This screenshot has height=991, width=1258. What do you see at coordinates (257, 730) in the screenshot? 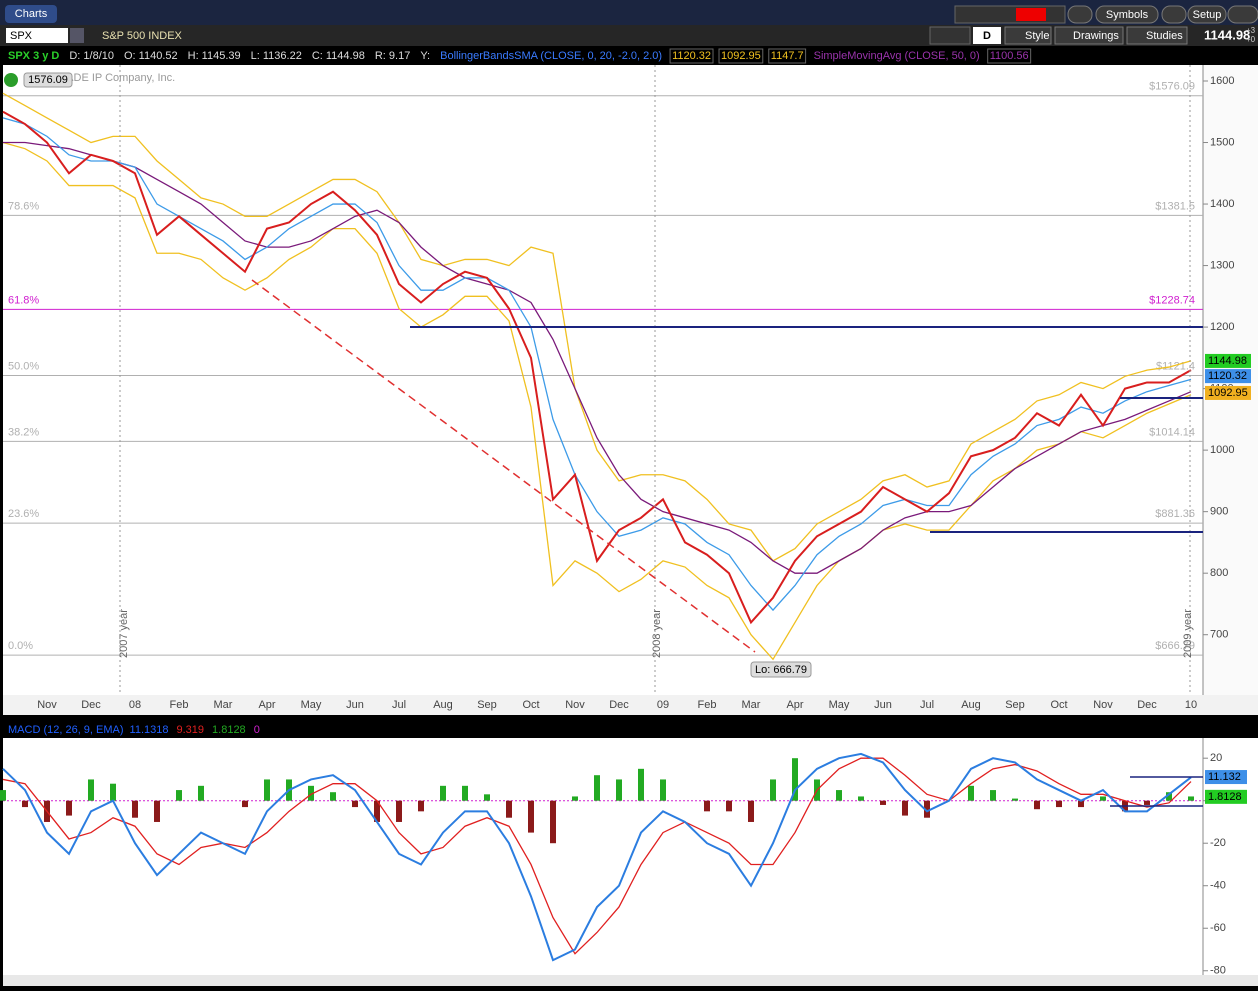
I see `macd-value: 0` at bounding box center [257, 730].